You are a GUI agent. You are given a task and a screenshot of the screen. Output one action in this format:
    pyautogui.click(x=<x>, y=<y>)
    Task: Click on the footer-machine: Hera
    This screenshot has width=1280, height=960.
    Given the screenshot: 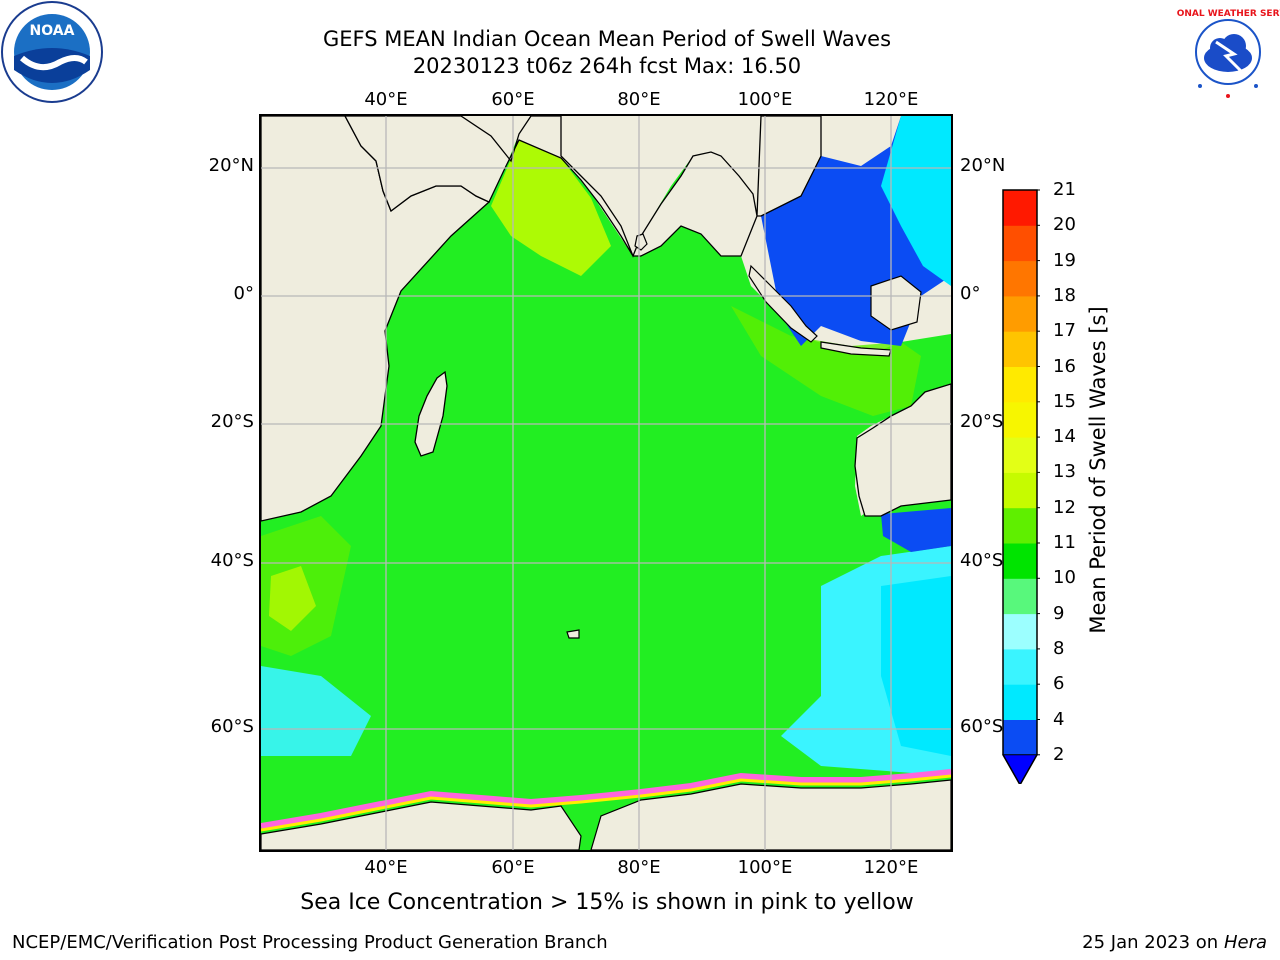 What is the action you would take?
    pyautogui.click(x=1245, y=942)
    